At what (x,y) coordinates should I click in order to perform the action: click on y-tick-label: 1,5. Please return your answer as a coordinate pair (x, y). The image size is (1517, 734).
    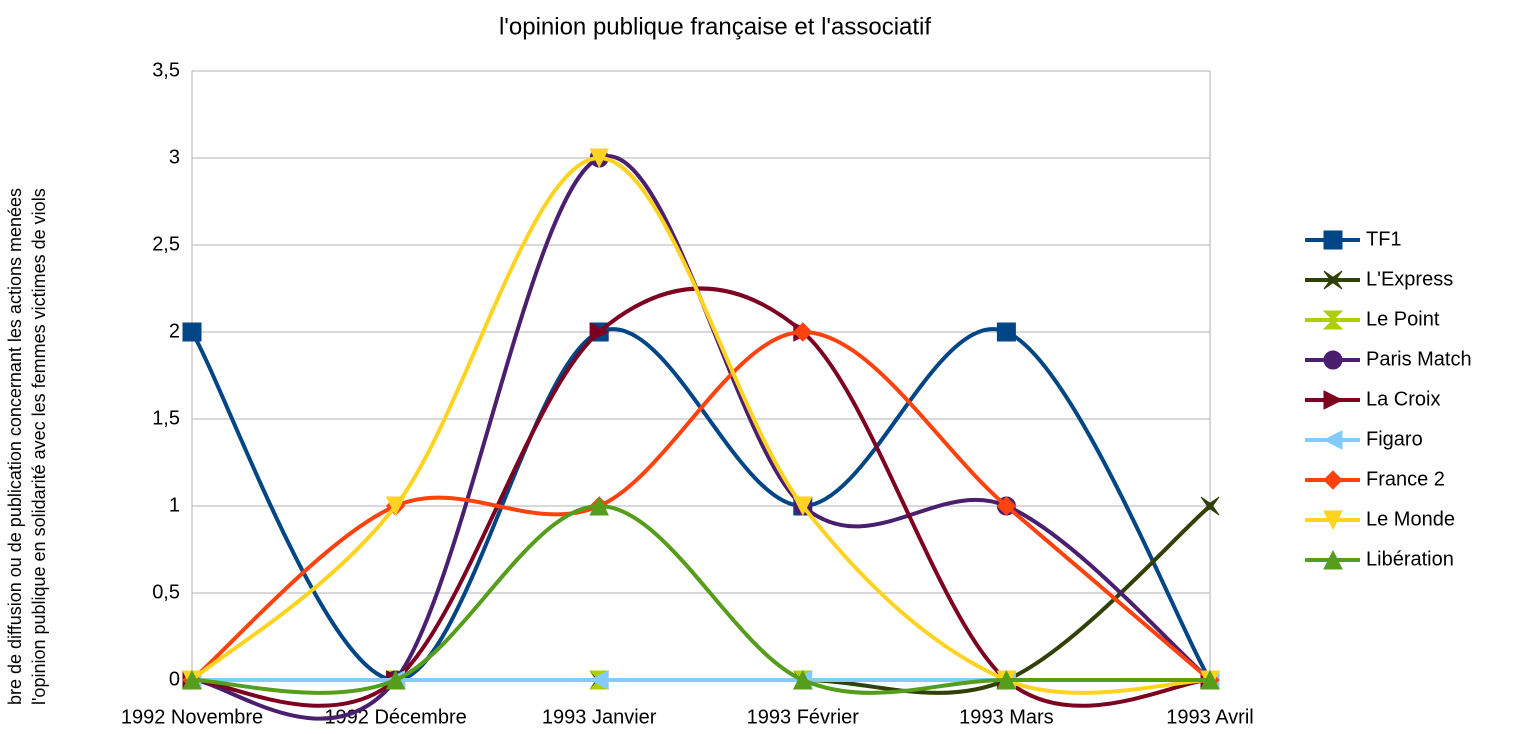
    Looking at the image, I should click on (166, 418).